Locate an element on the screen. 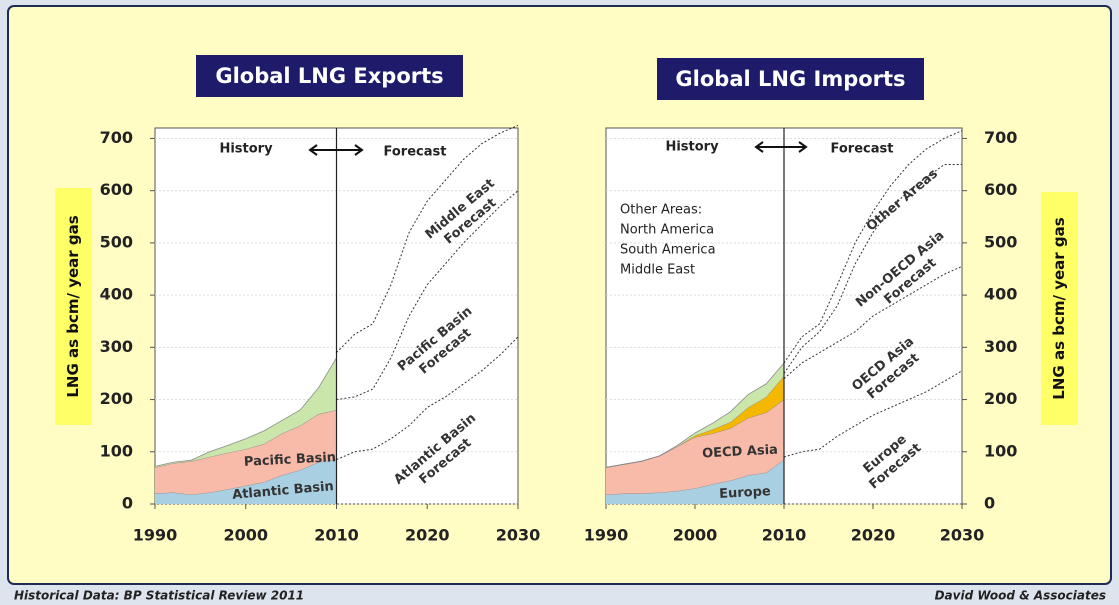  note-line: North America is located at coordinates (667, 230).